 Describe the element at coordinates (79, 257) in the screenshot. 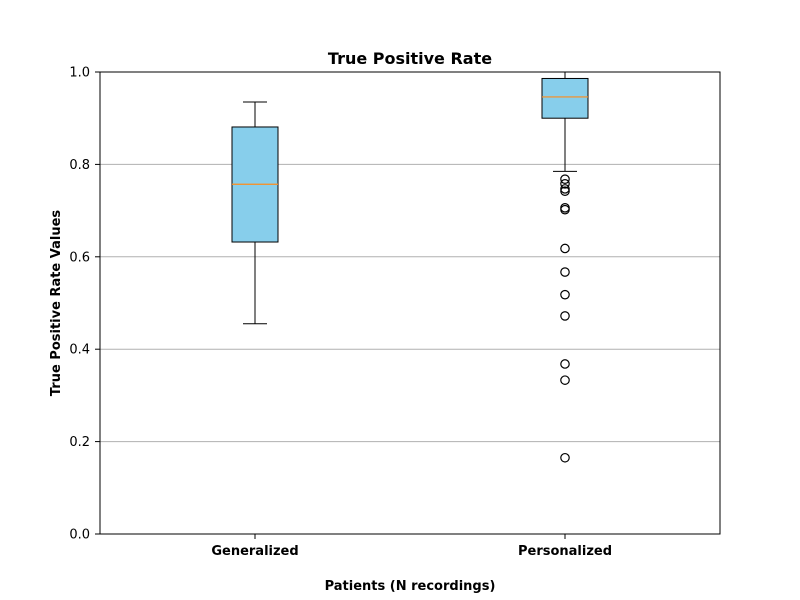

I see `y-tick-label: 0.6` at that location.